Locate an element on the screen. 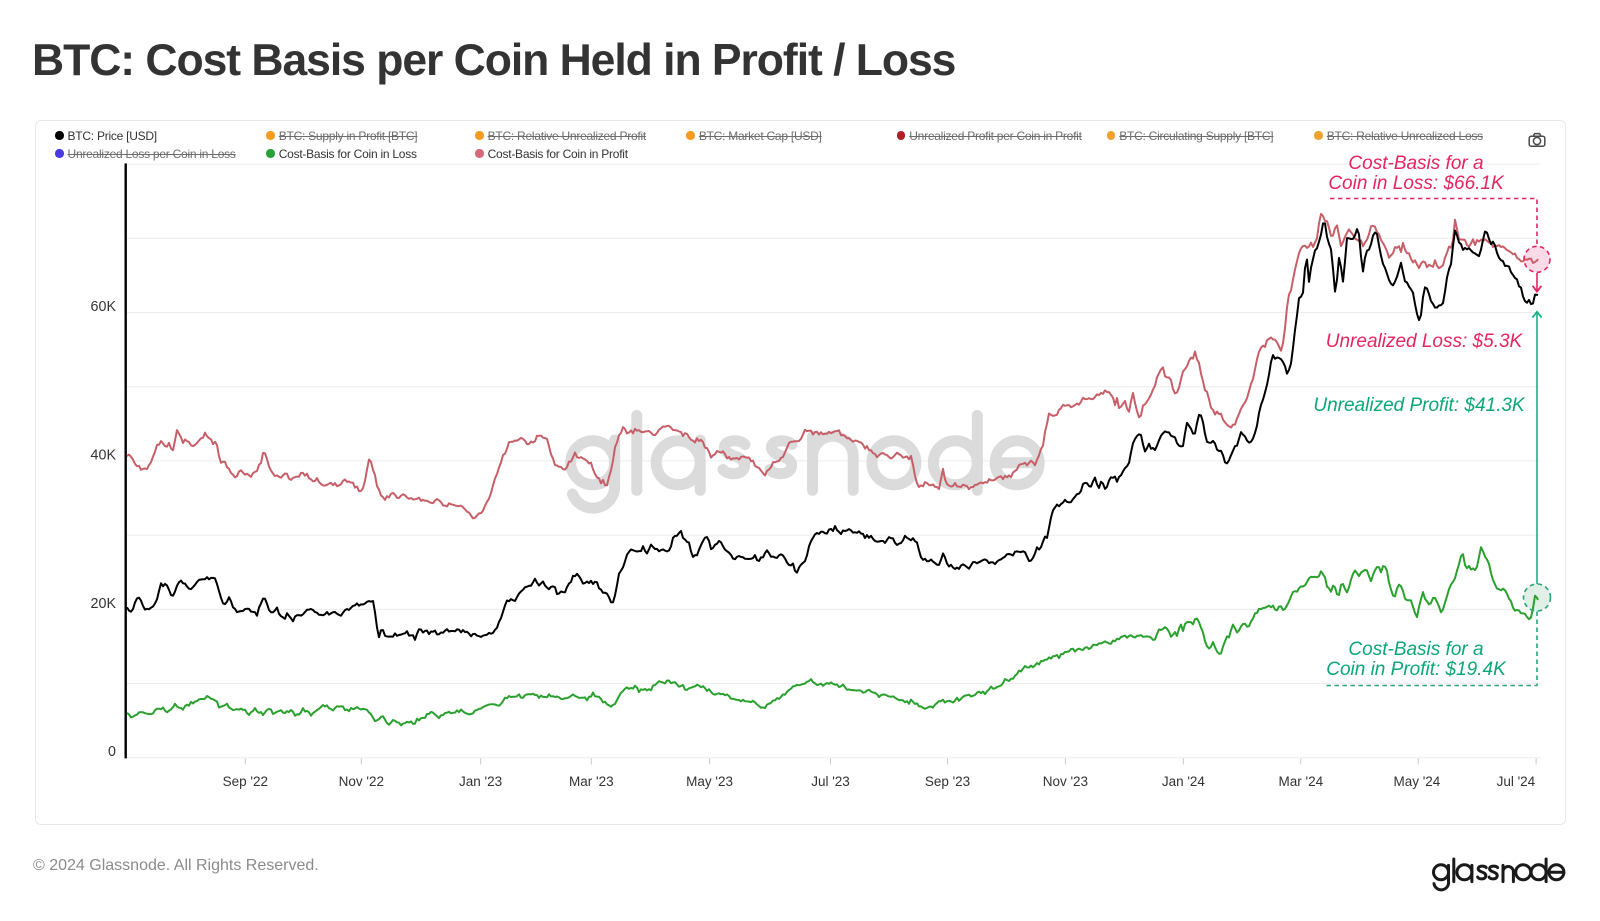 This screenshot has height=921, width=1600. svg-text: May '24 is located at coordinates (1416, 781).